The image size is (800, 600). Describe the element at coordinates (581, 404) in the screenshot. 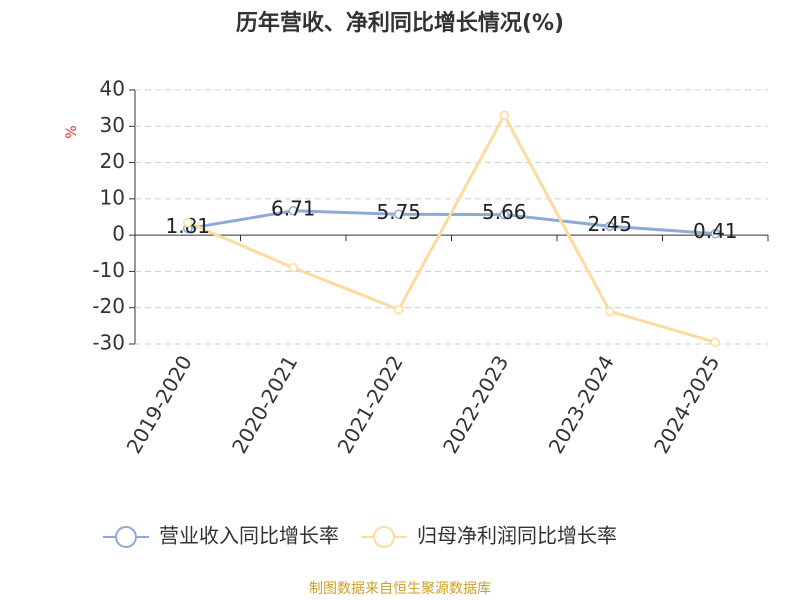

I see `x-tick-label: 2023-2024` at that location.